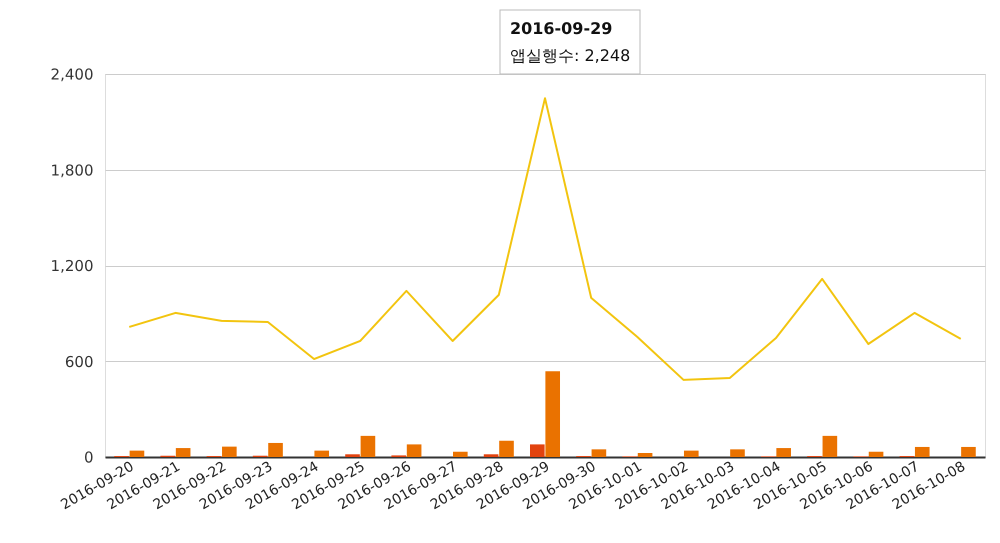 The image size is (1000, 543). Describe the element at coordinates (570, 55) in the screenshot. I see `text: 앱실행수: 2,248` at that location.